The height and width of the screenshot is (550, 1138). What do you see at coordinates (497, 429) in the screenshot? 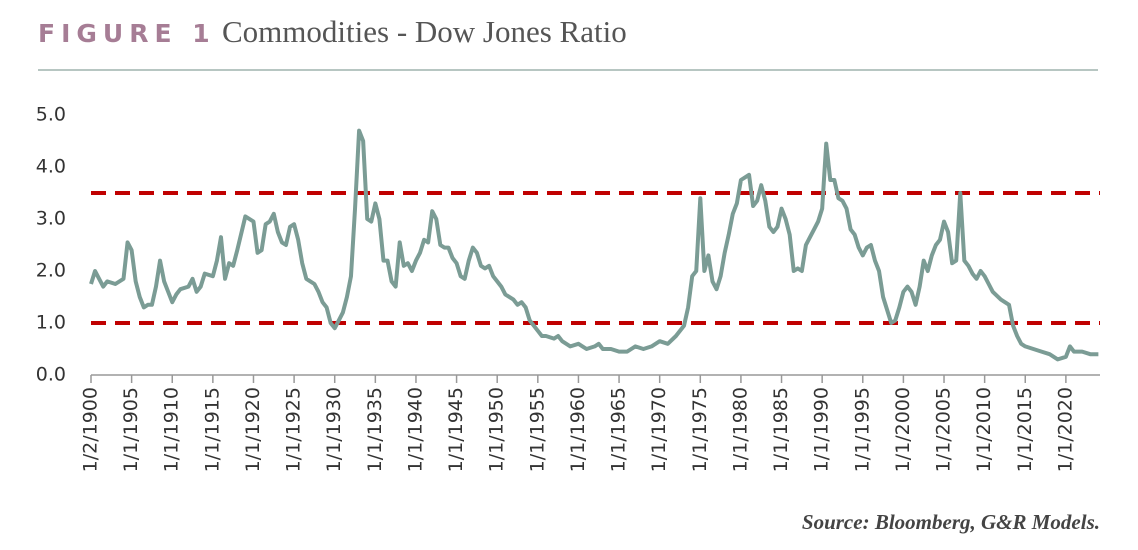
I see `x-tick-label: 1/1/1950` at bounding box center [497, 429].